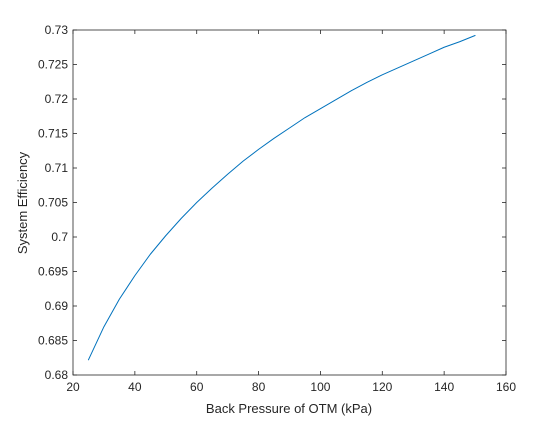  What do you see at coordinates (53, 65) in the screenshot?
I see `y-tick-label: 0.725` at bounding box center [53, 65].